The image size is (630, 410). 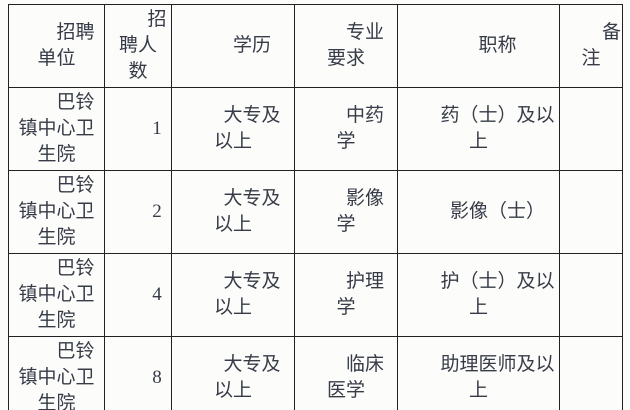 What do you see at coordinates (56, 46) in the screenshot?
I see `column-header-recruiting-unit: 招聘 单位` at bounding box center [56, 46].